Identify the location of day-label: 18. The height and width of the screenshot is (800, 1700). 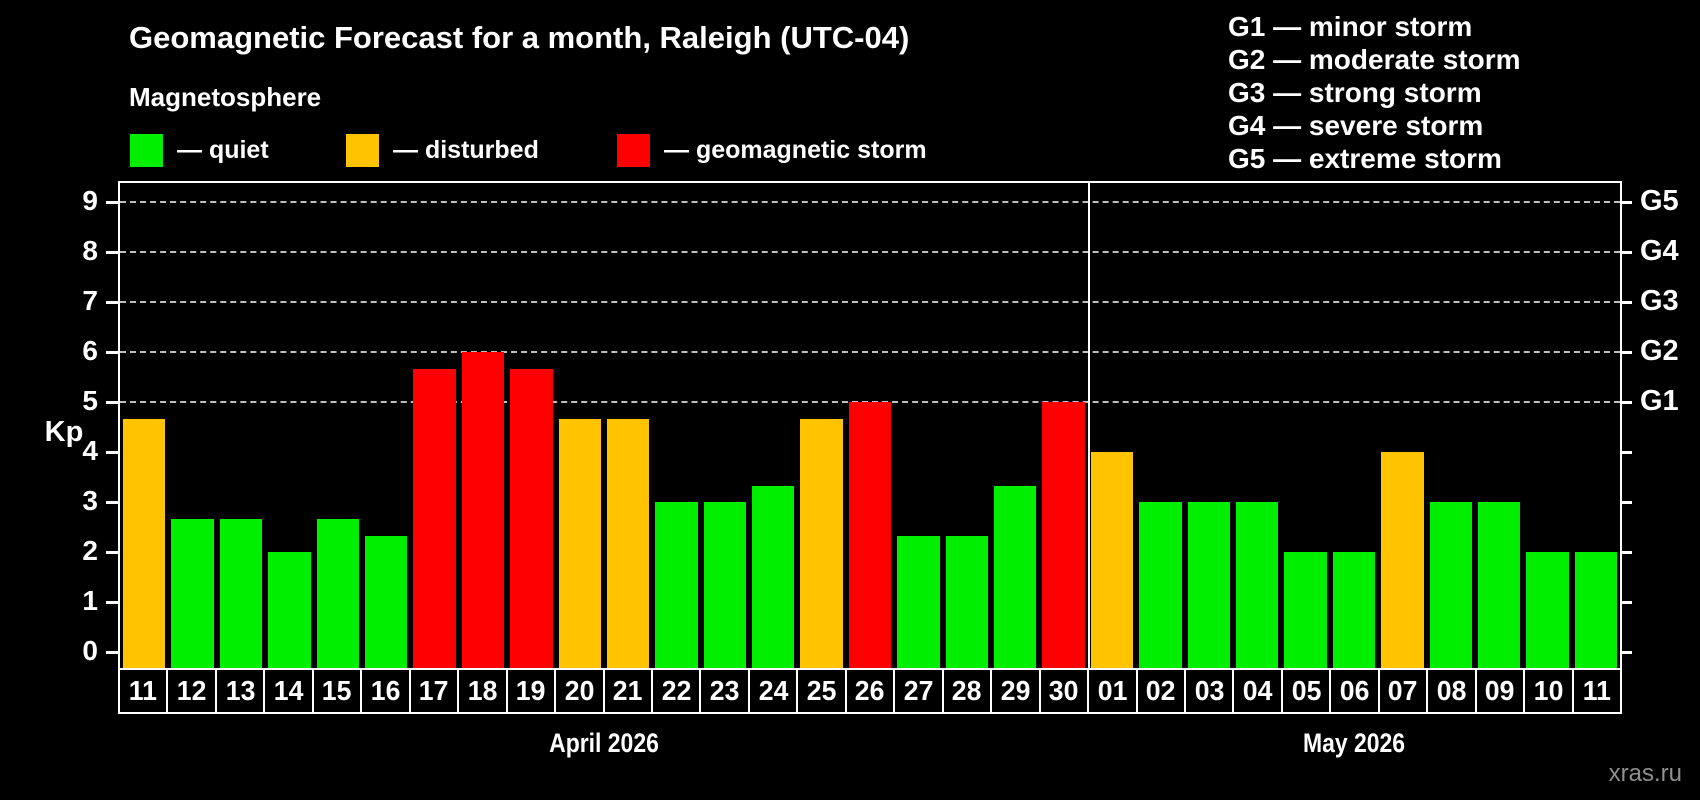
(482, 691).